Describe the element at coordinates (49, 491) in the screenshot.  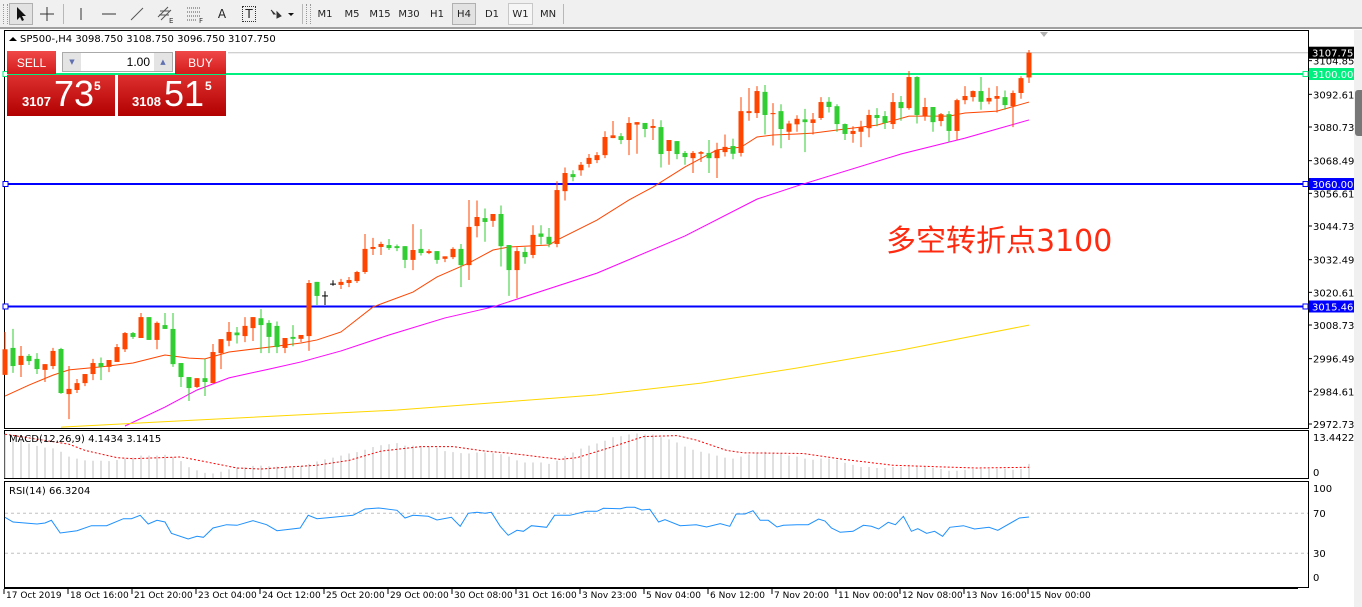
I see `rsi-label: RSI(14) 66.3204` at that location.